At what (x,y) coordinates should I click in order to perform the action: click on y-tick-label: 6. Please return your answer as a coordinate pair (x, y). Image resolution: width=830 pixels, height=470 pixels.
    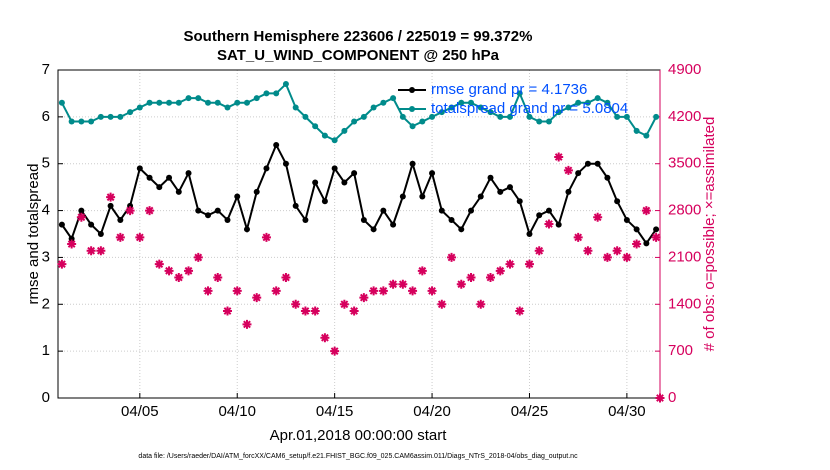
    Looking at the image, I should click on (46, 116).